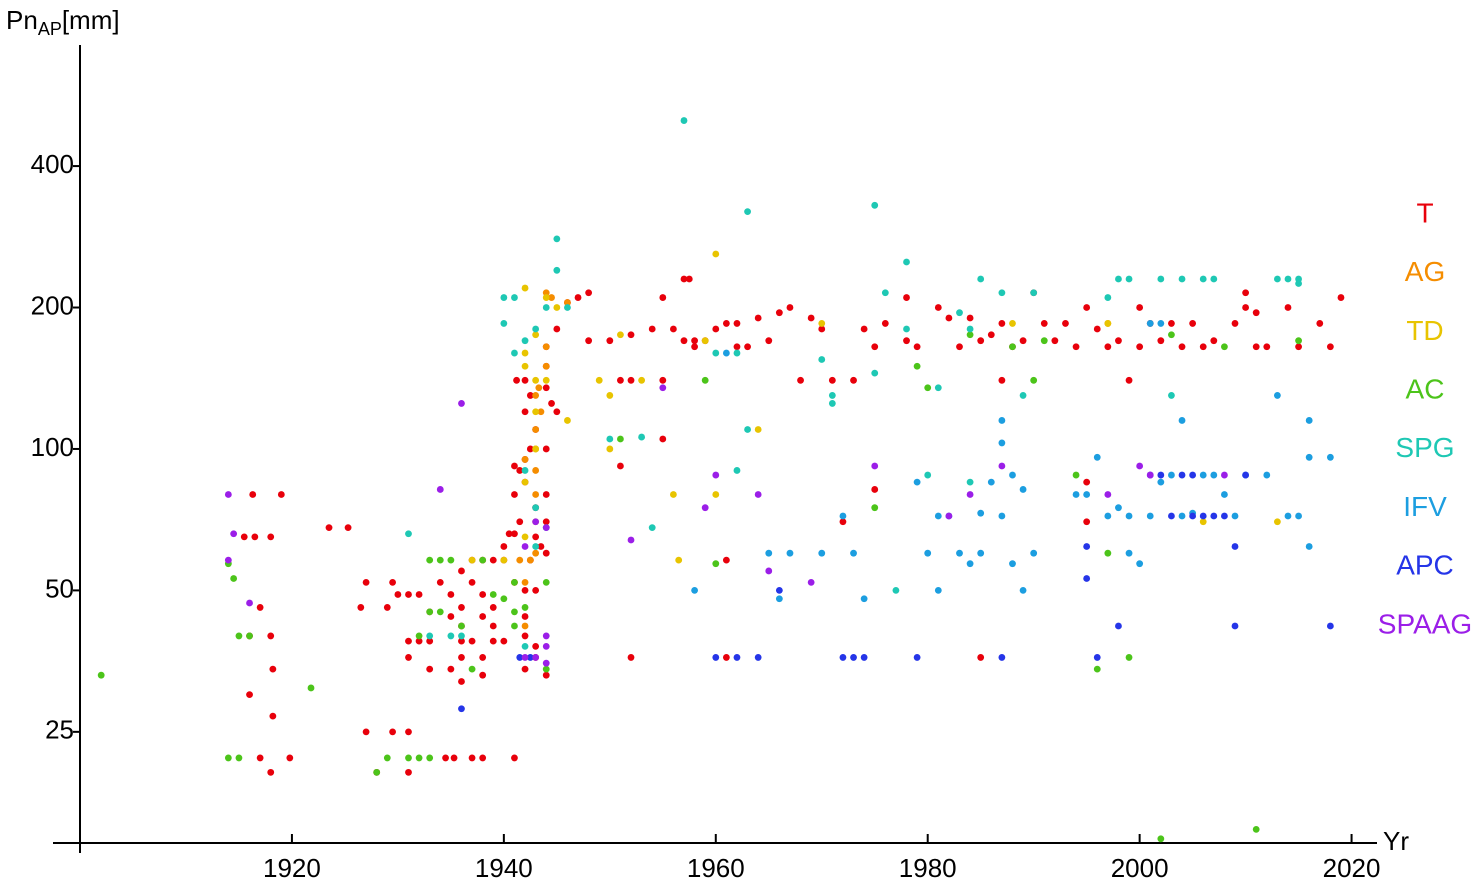 Image resolution: width=1479 pixels, height=886 pixels. Describe the element at coordinates (716, 868) in the screenshot. I see `x-tick-label: 1960` at that location.